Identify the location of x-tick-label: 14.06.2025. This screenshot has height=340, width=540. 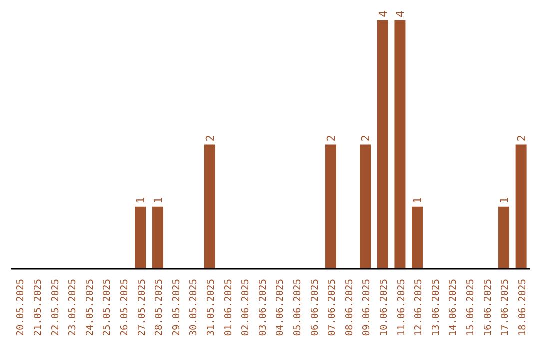
(454, 307).